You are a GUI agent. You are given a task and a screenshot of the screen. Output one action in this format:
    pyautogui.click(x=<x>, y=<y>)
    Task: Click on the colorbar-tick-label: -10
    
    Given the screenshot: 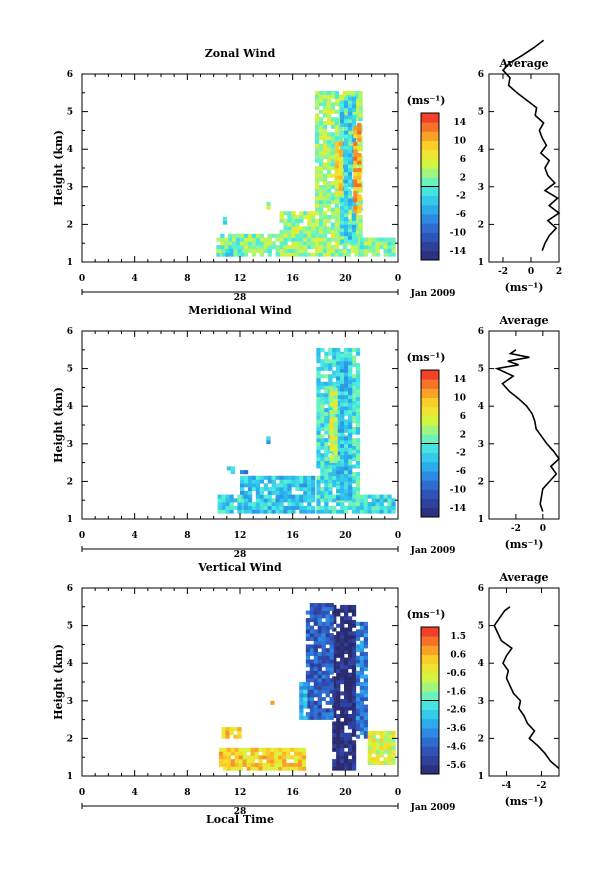 What is the action you would take?
    pyautogui.click(x=458, y=490)
    